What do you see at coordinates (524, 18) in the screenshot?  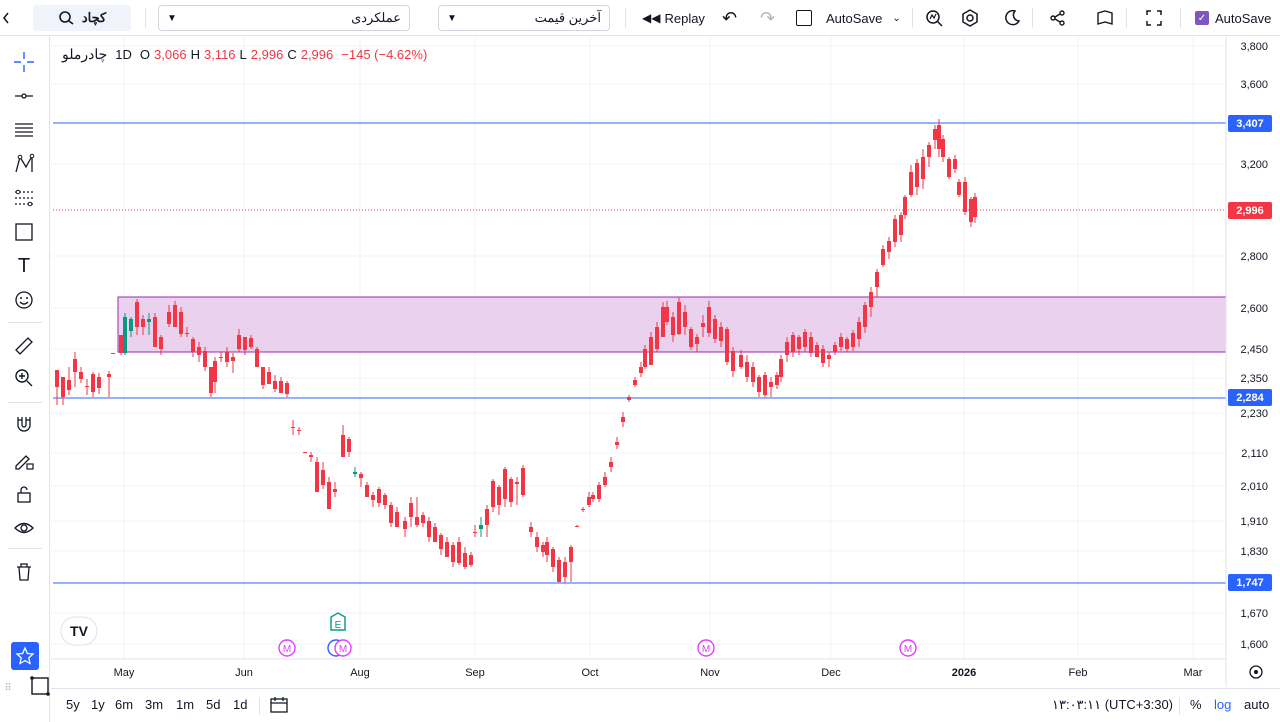 I see `price-type-select: ▼ آخرین قیمت` at bounding box center [524, 18].